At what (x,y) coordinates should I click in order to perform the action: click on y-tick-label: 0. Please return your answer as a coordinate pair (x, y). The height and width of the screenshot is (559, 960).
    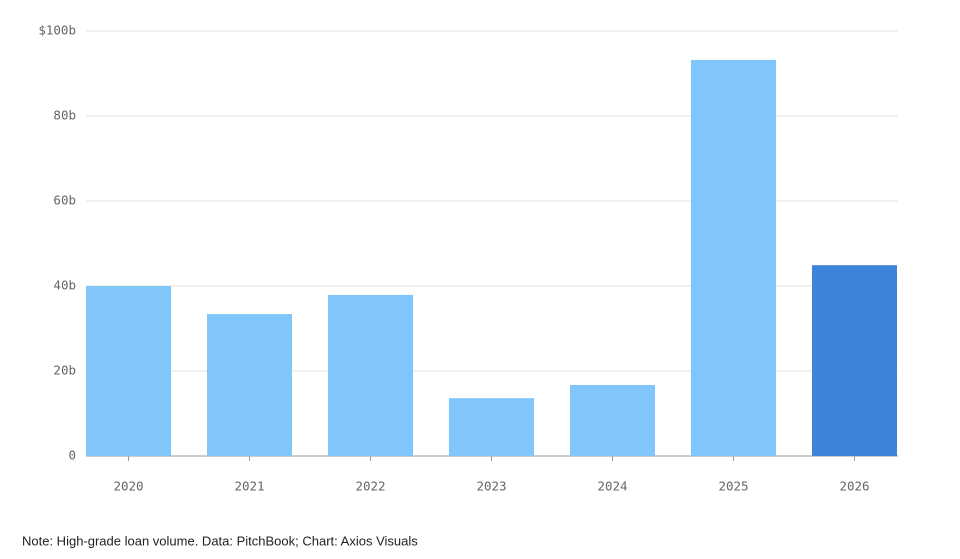
    Looking at the image, I should click on (72, 455).